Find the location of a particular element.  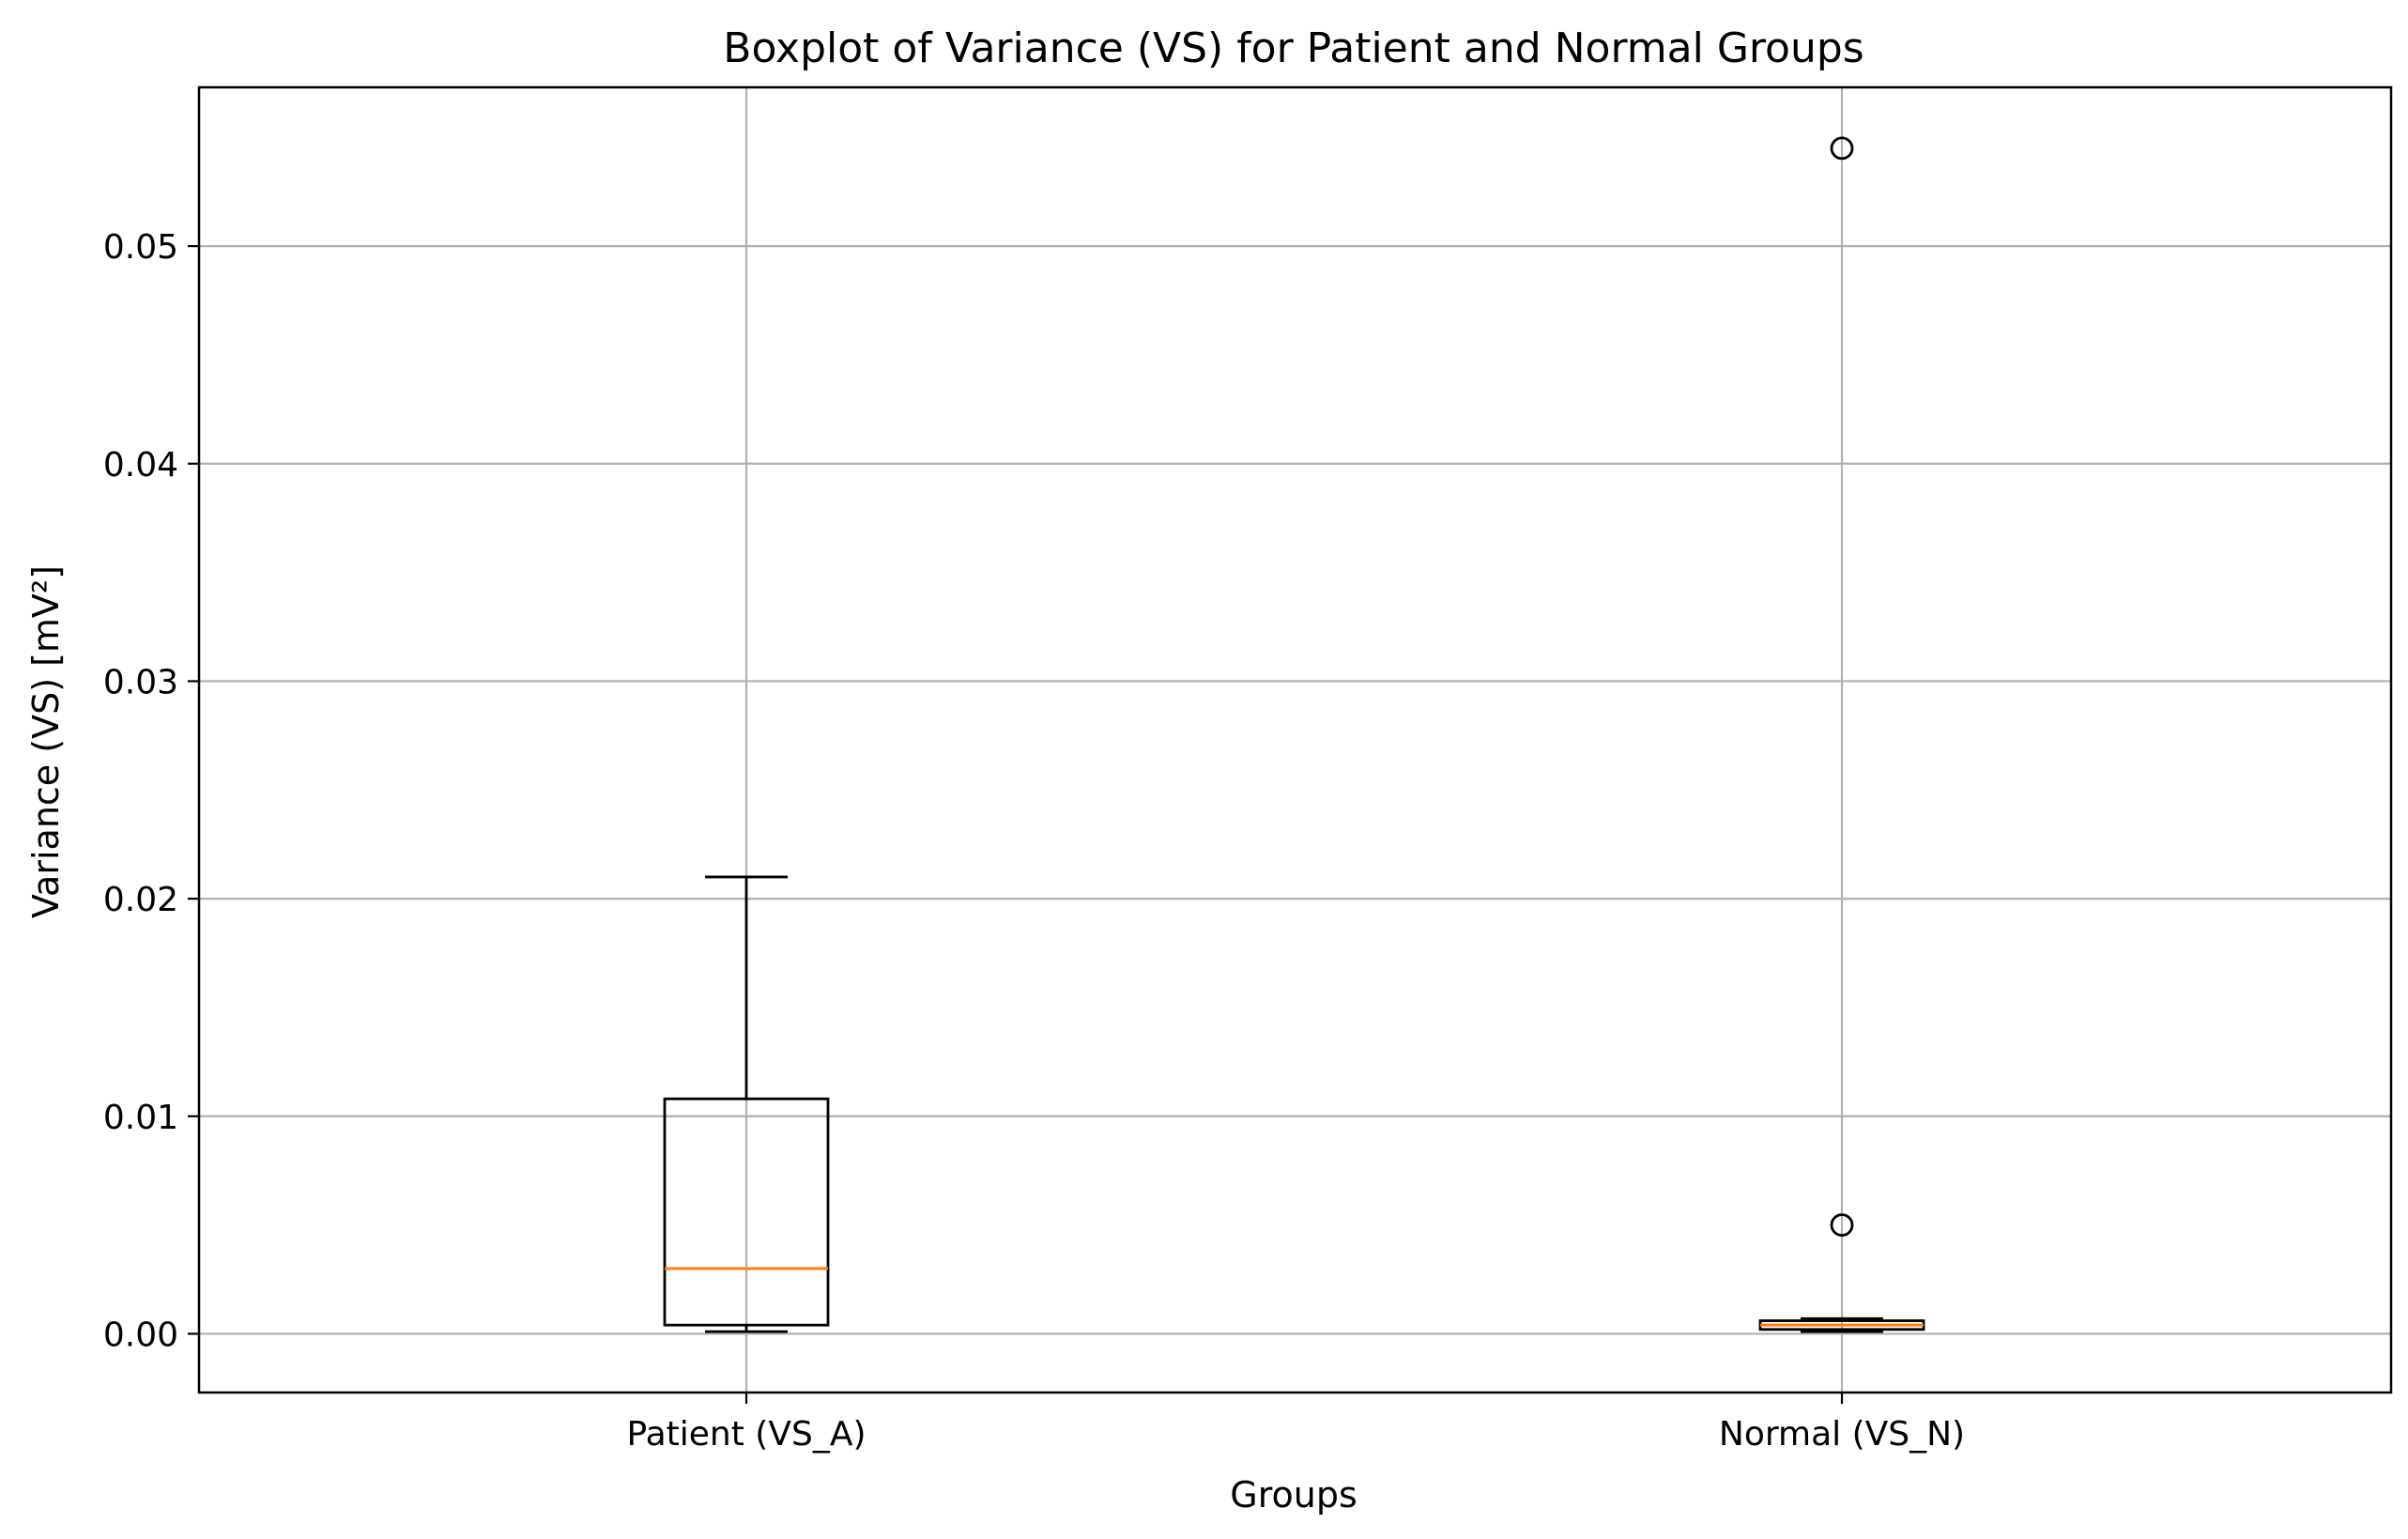

y-tick-label: 0.05 is located at coordinates (140, 247).